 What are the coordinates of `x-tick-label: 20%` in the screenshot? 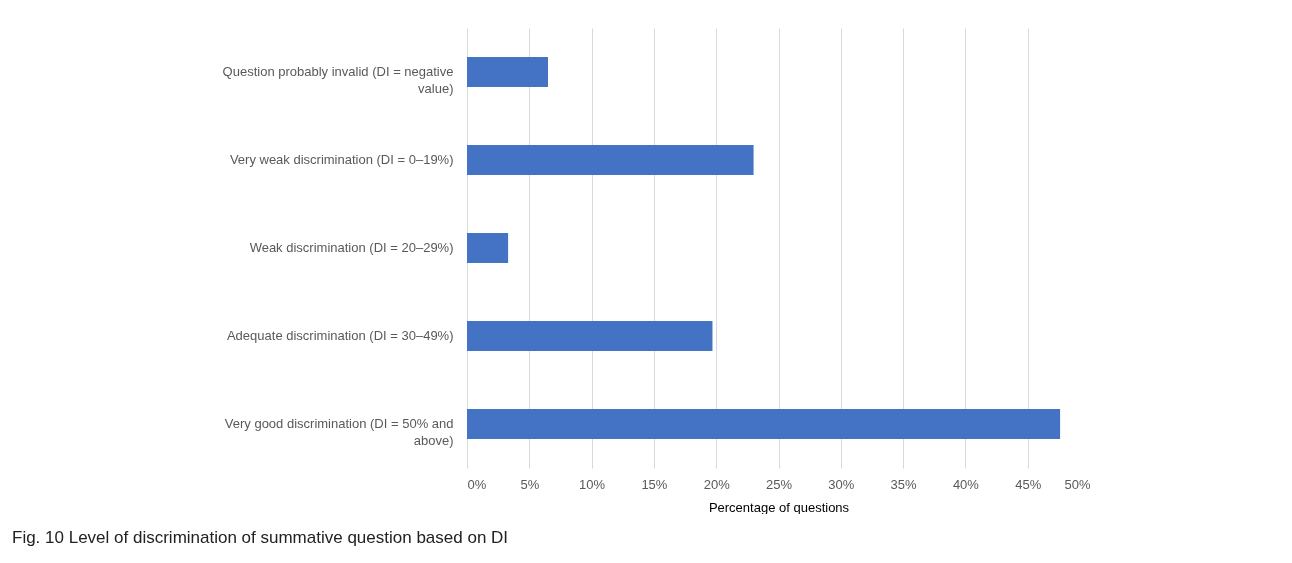 It's located at (717, 484).